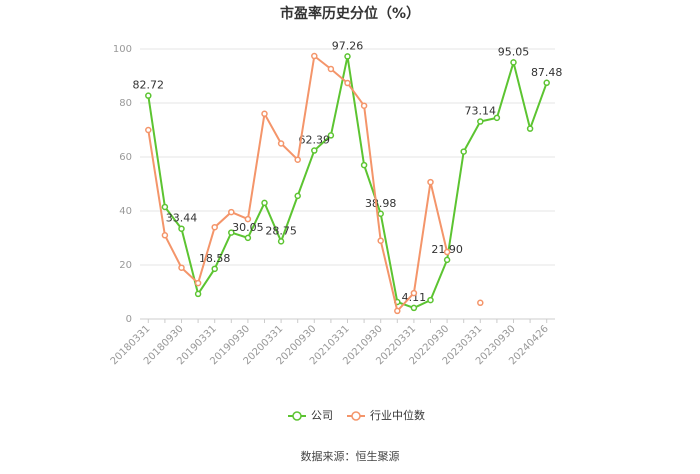 This screenshot has width=700, height=474. I want to click on chart-title: 市盈率历史分位（%）, so click(350, 13).